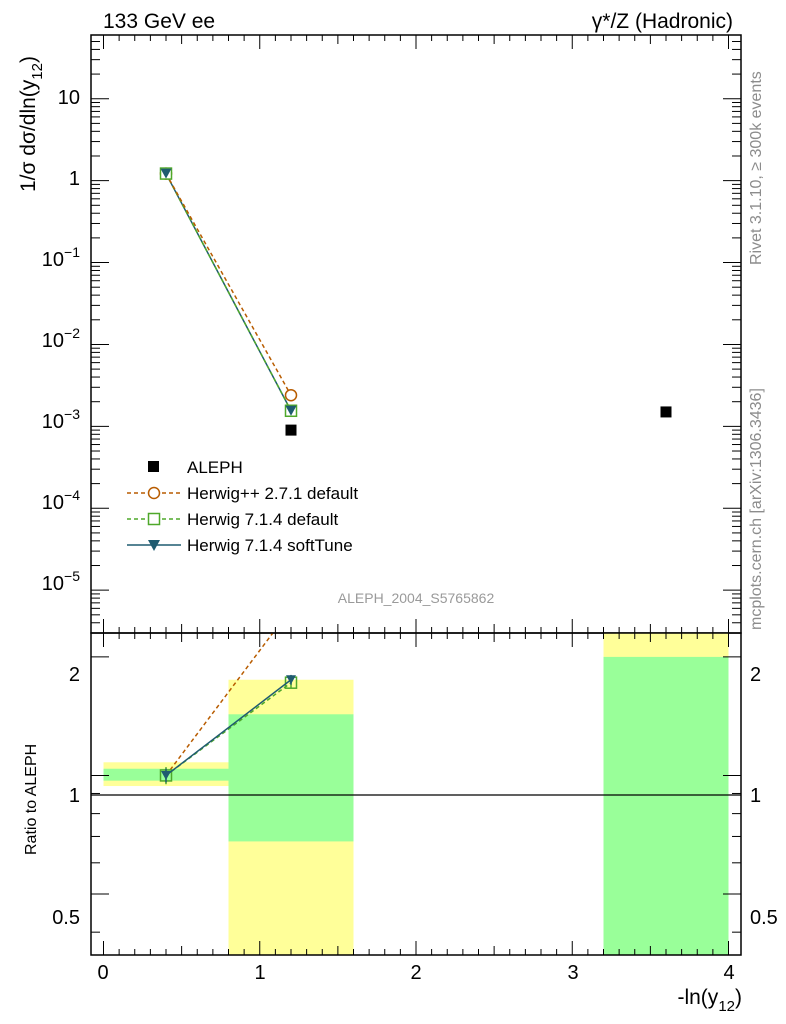 The width and height of the screenshot is (786, 1024). What do you see at coordinates (61, 419) in the screenshot?
I see `main-ytick-label-1e-3: 10⁻³` at bounding box center [61, 419].